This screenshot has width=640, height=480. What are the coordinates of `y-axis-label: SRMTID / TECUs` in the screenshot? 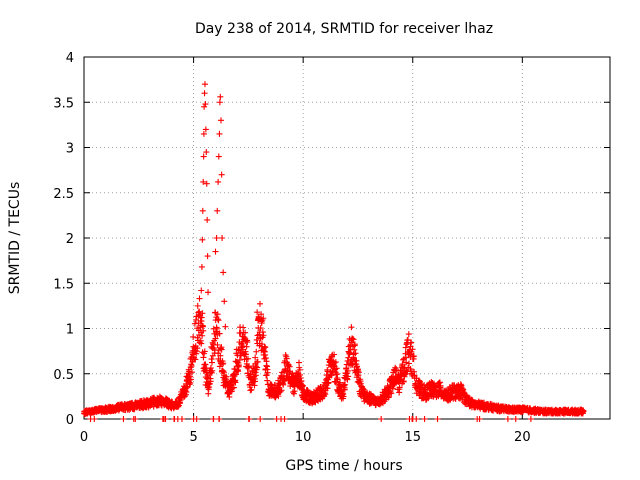 It's located at (15, 238).